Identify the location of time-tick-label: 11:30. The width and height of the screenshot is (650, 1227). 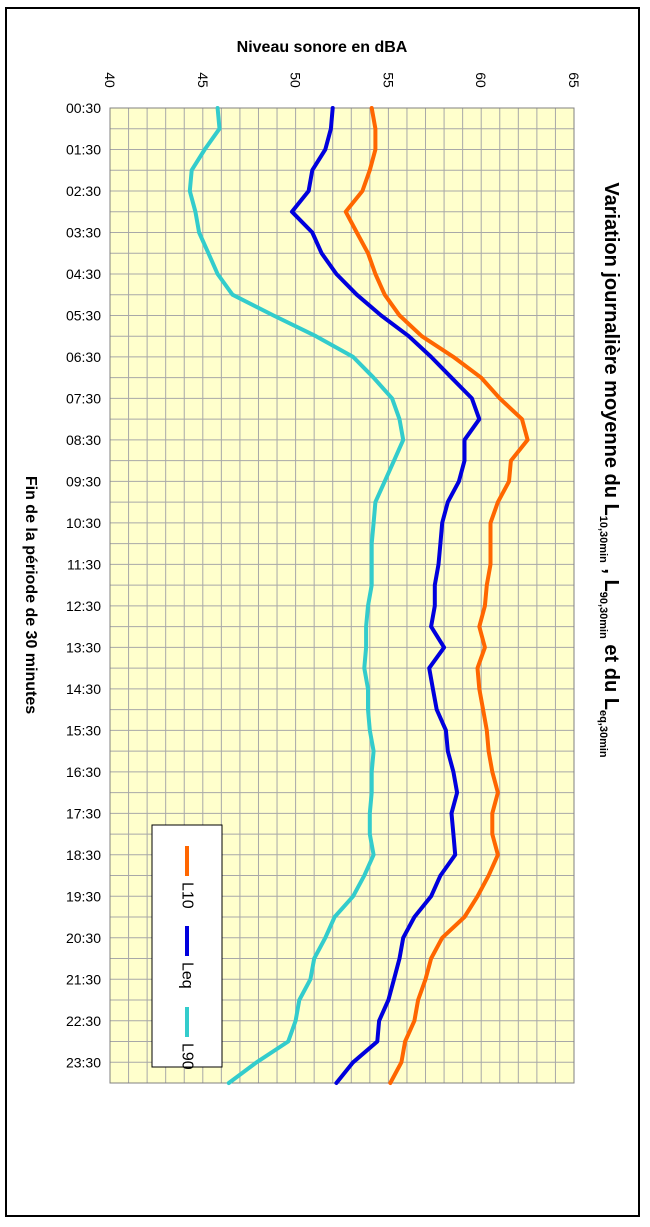
(84, 564).